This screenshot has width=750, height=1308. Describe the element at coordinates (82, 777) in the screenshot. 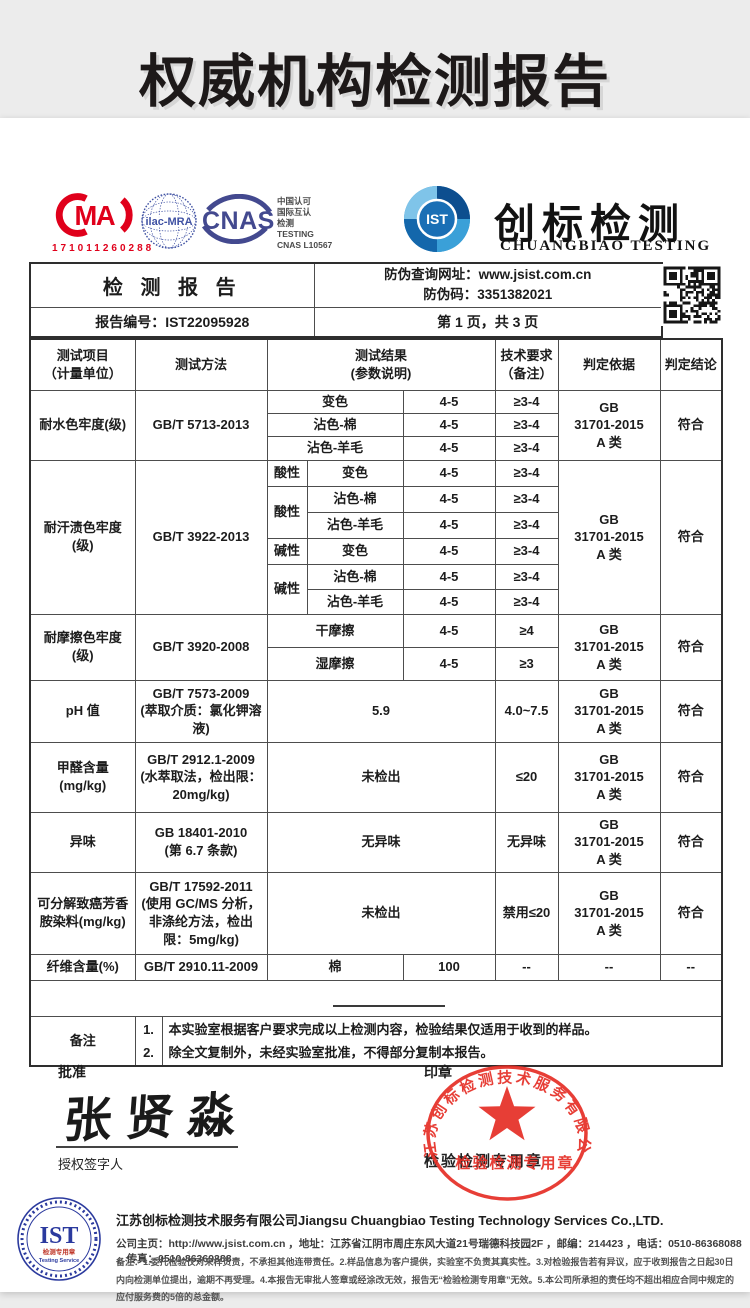

I see `cell-item: 甲醛含量 (mg/kg)` at that location.